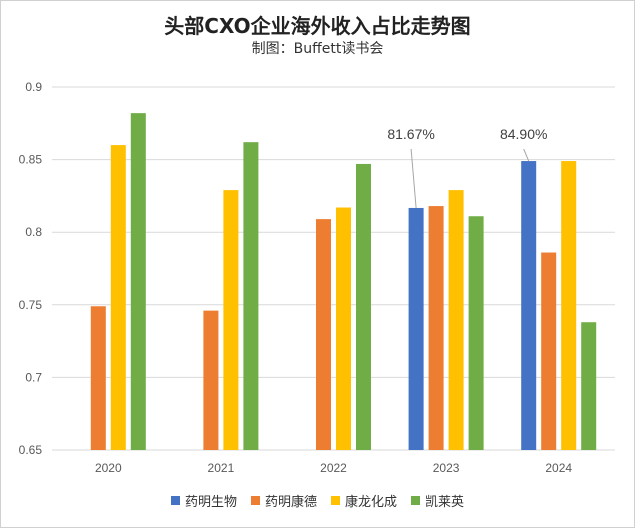  Describe the element at coordinates (290, 502) in the screenshot. I see `legend-label: 药明康德` at that location.